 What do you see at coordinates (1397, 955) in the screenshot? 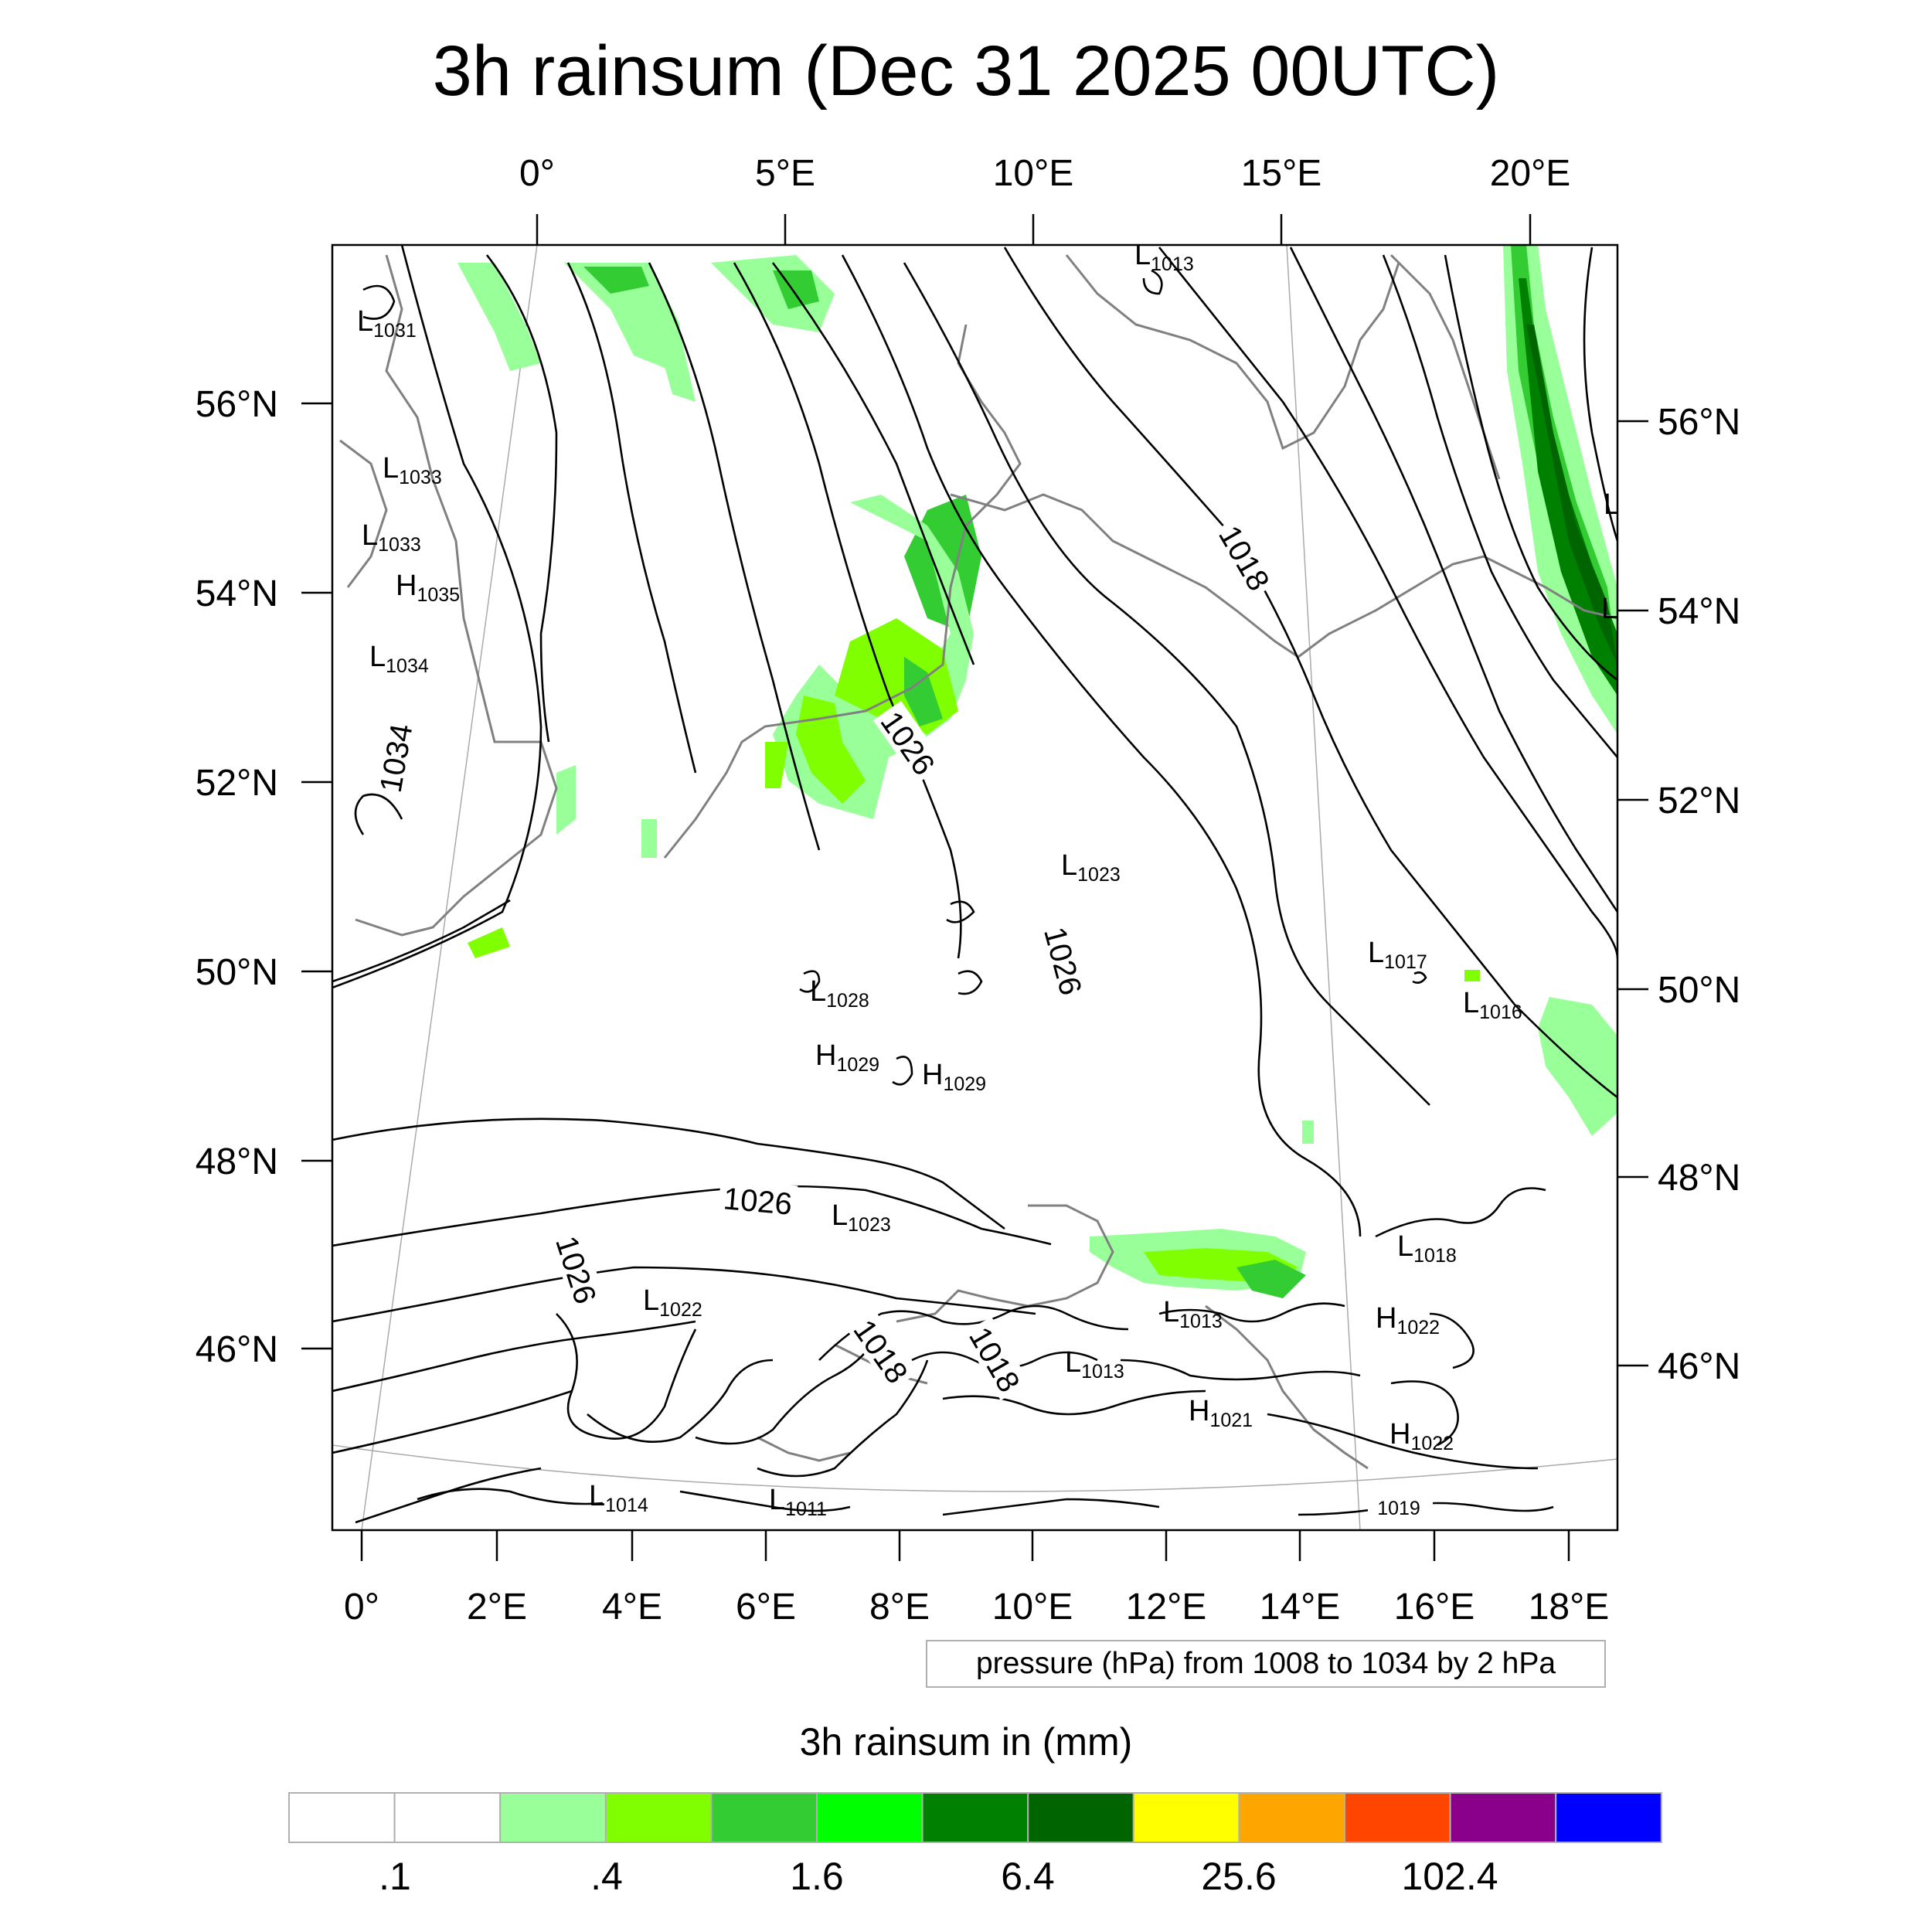
I see `pressure-center: L1017` at bounding box center [1397, 955].